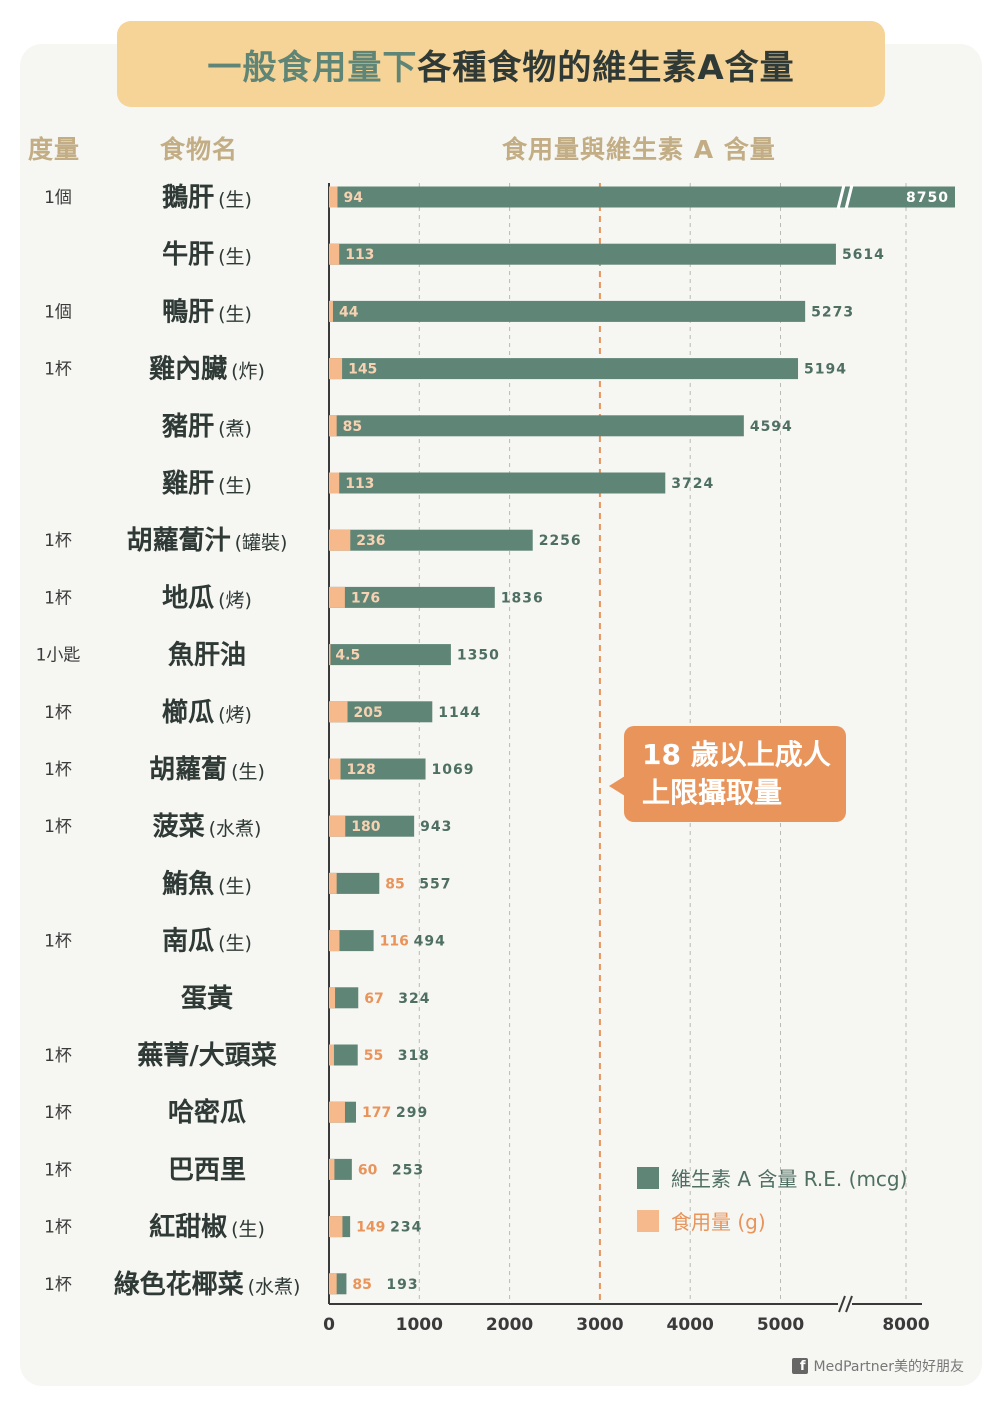 Image resolution: width=1000 pixels, height=1404 pixels. Describe the element at coordinates (736, 754) in the screenshot. I see `callout-line-1: 18 歲以上成人` at that location.